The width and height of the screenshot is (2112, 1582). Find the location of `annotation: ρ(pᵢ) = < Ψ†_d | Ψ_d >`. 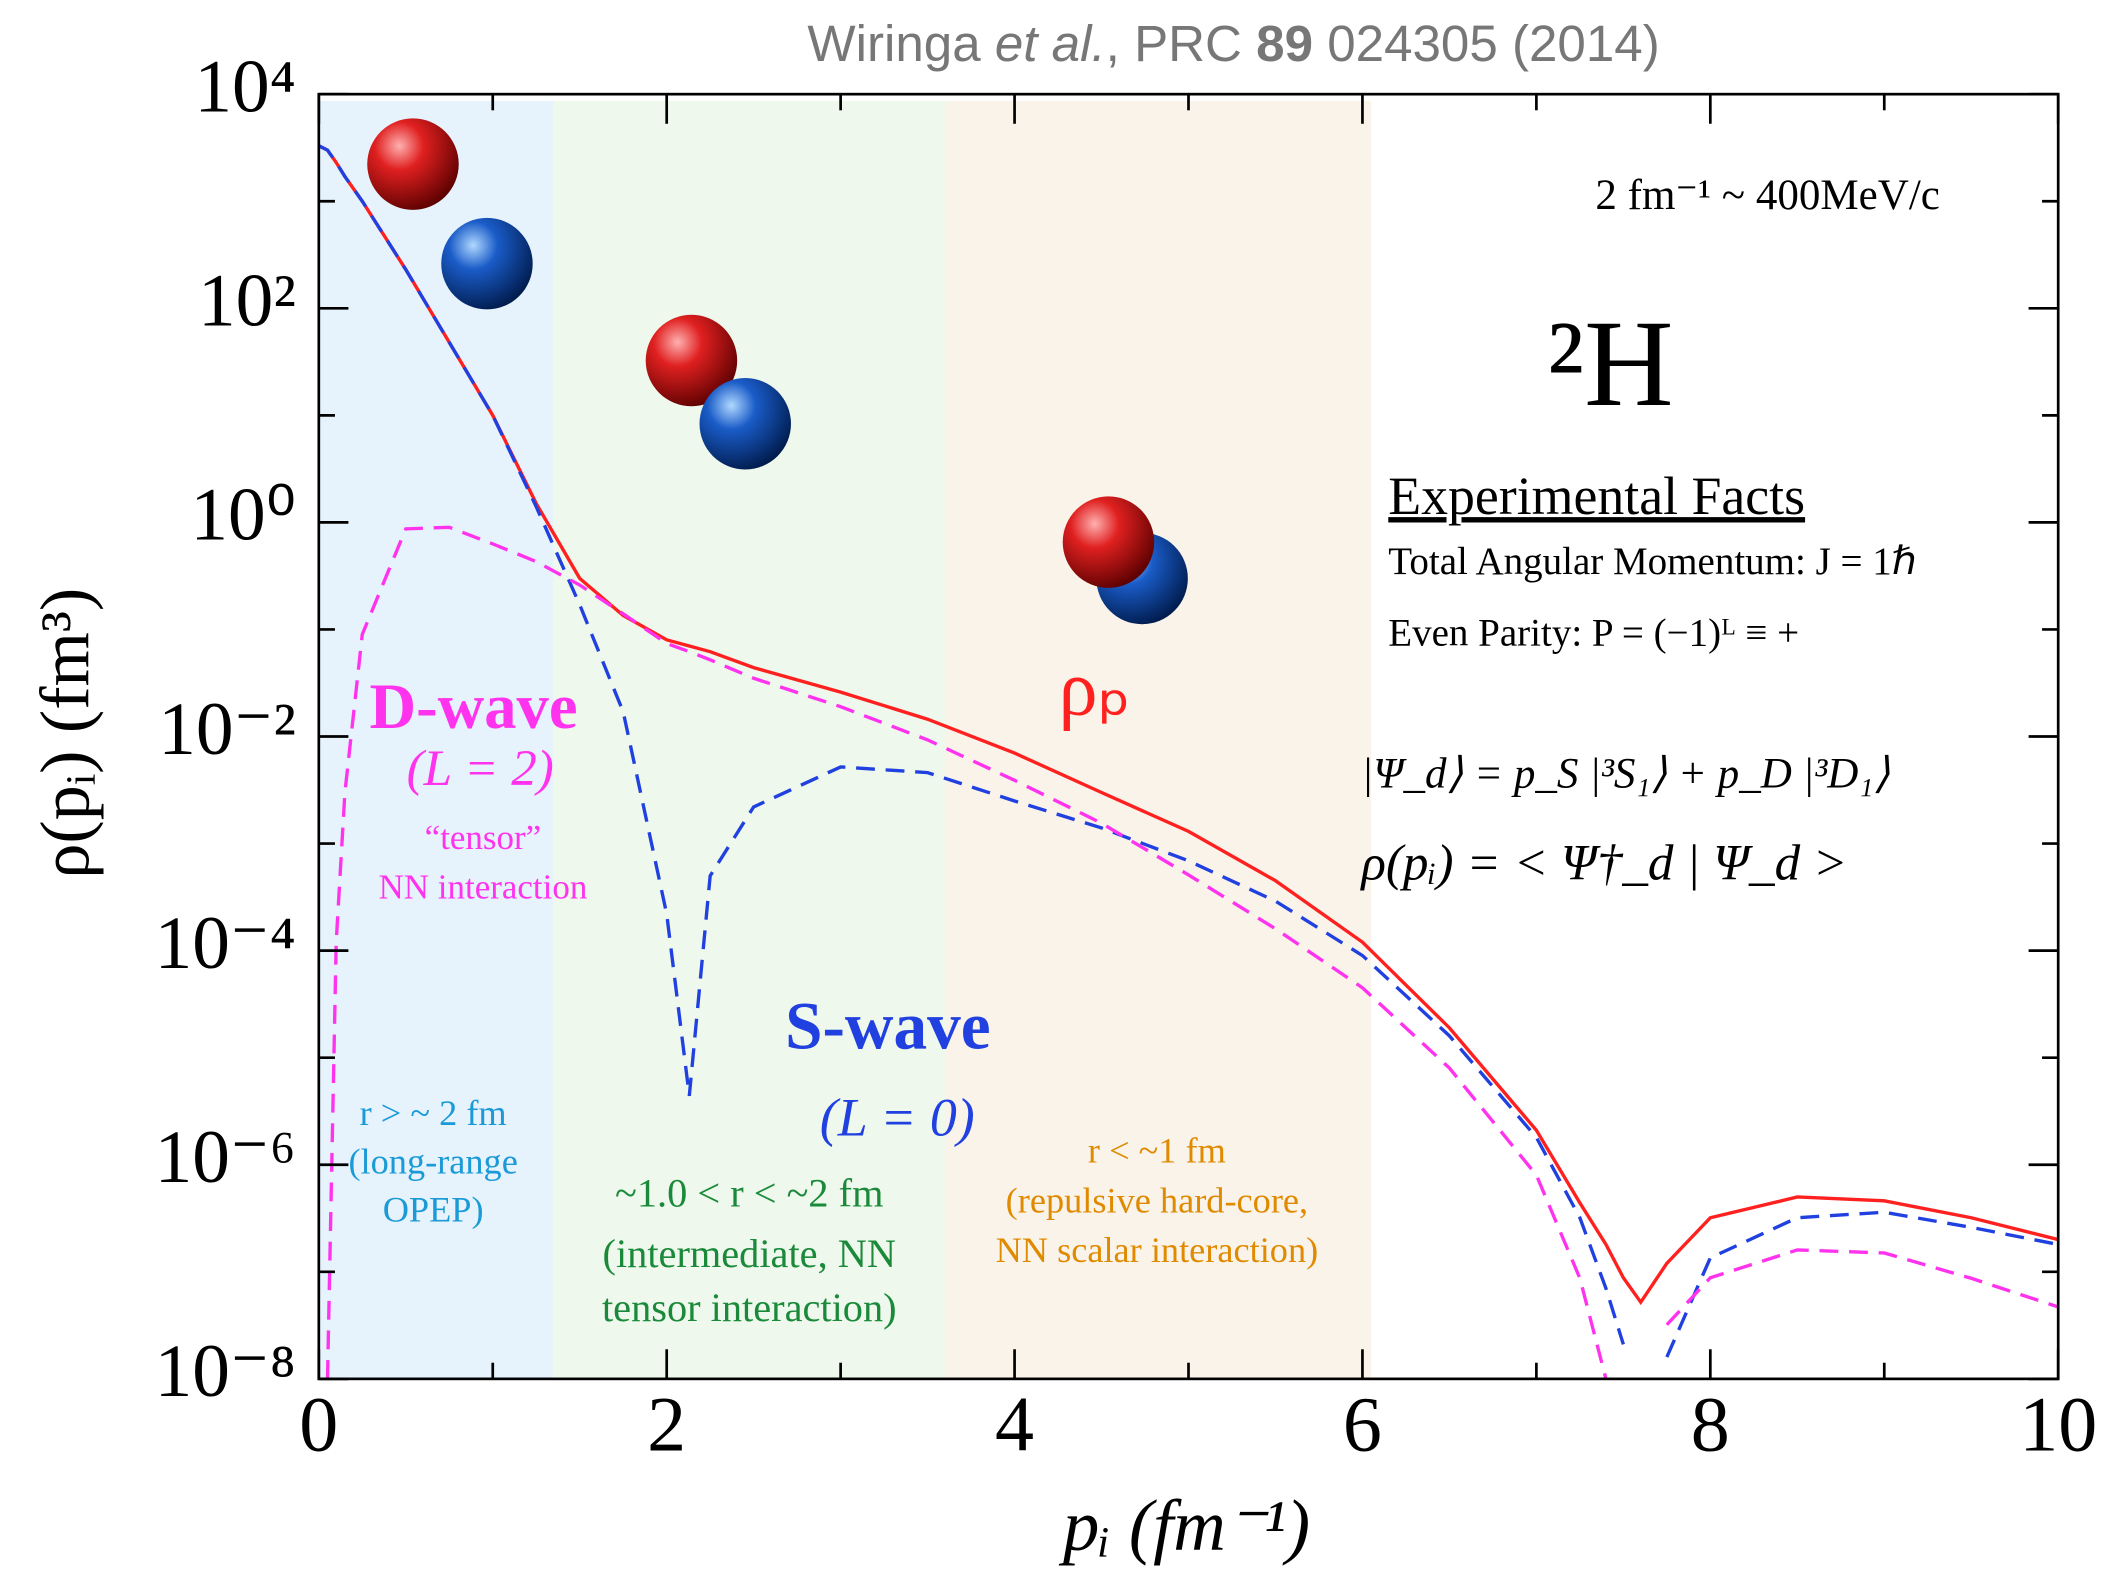

annotation: ρ(pᵢ) = < Ψ†_d | Ψ_d > is located at coordinates (1603, 862).